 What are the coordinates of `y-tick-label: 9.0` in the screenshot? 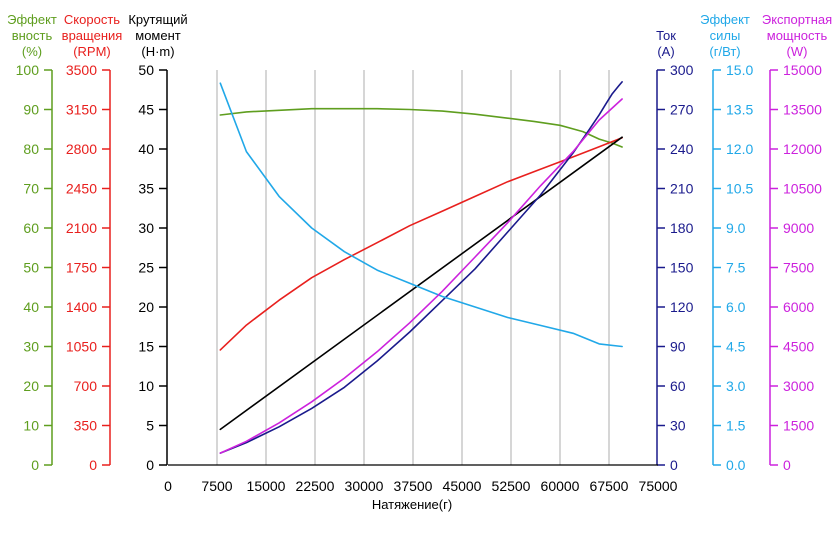 It's located at (736, 228).